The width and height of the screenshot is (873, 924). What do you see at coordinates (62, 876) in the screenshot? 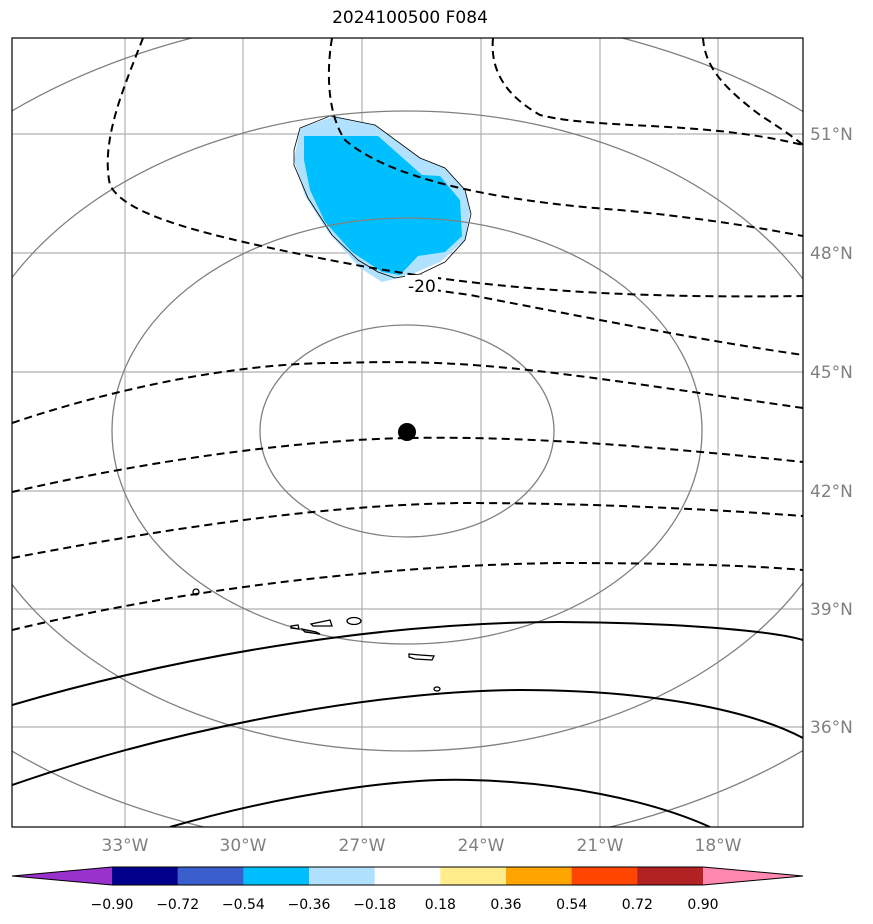
I see `colorbar-extension-low` at bounding box center [62, 876].